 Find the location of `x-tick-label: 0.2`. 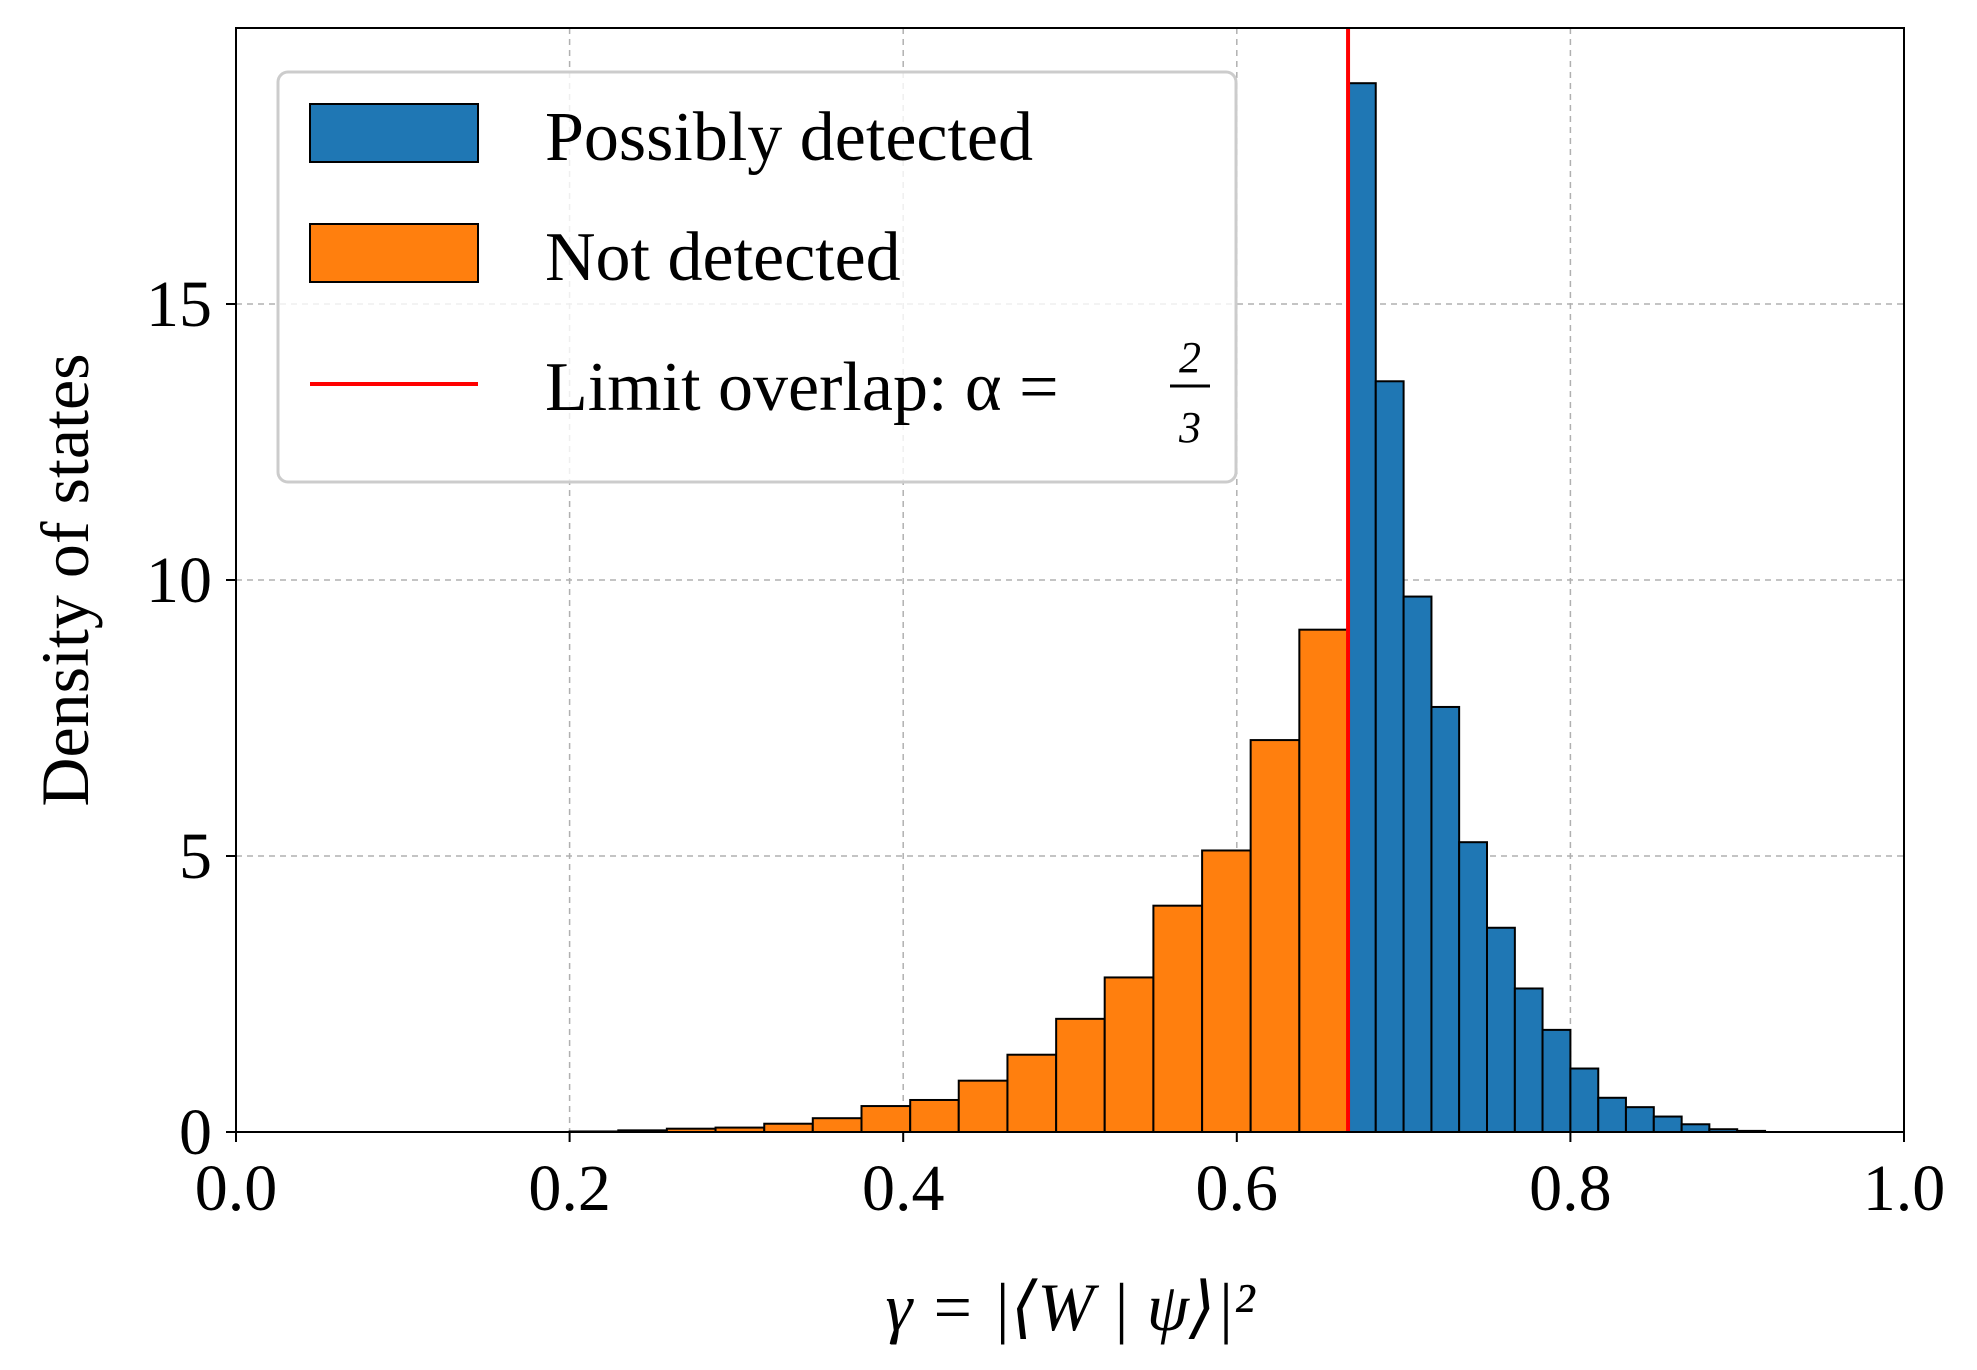

x-tick-label: 0.2 is located at coordinates (569, 1188).